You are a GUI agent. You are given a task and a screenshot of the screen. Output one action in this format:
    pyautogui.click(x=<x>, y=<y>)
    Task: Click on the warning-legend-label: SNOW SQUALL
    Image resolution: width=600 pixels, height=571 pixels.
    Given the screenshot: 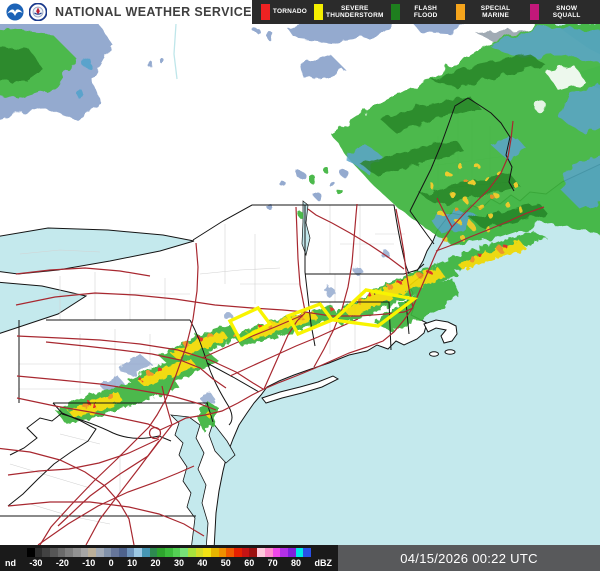 What is the action you would take?
    pyautogui.click(x=566, y=11)
    